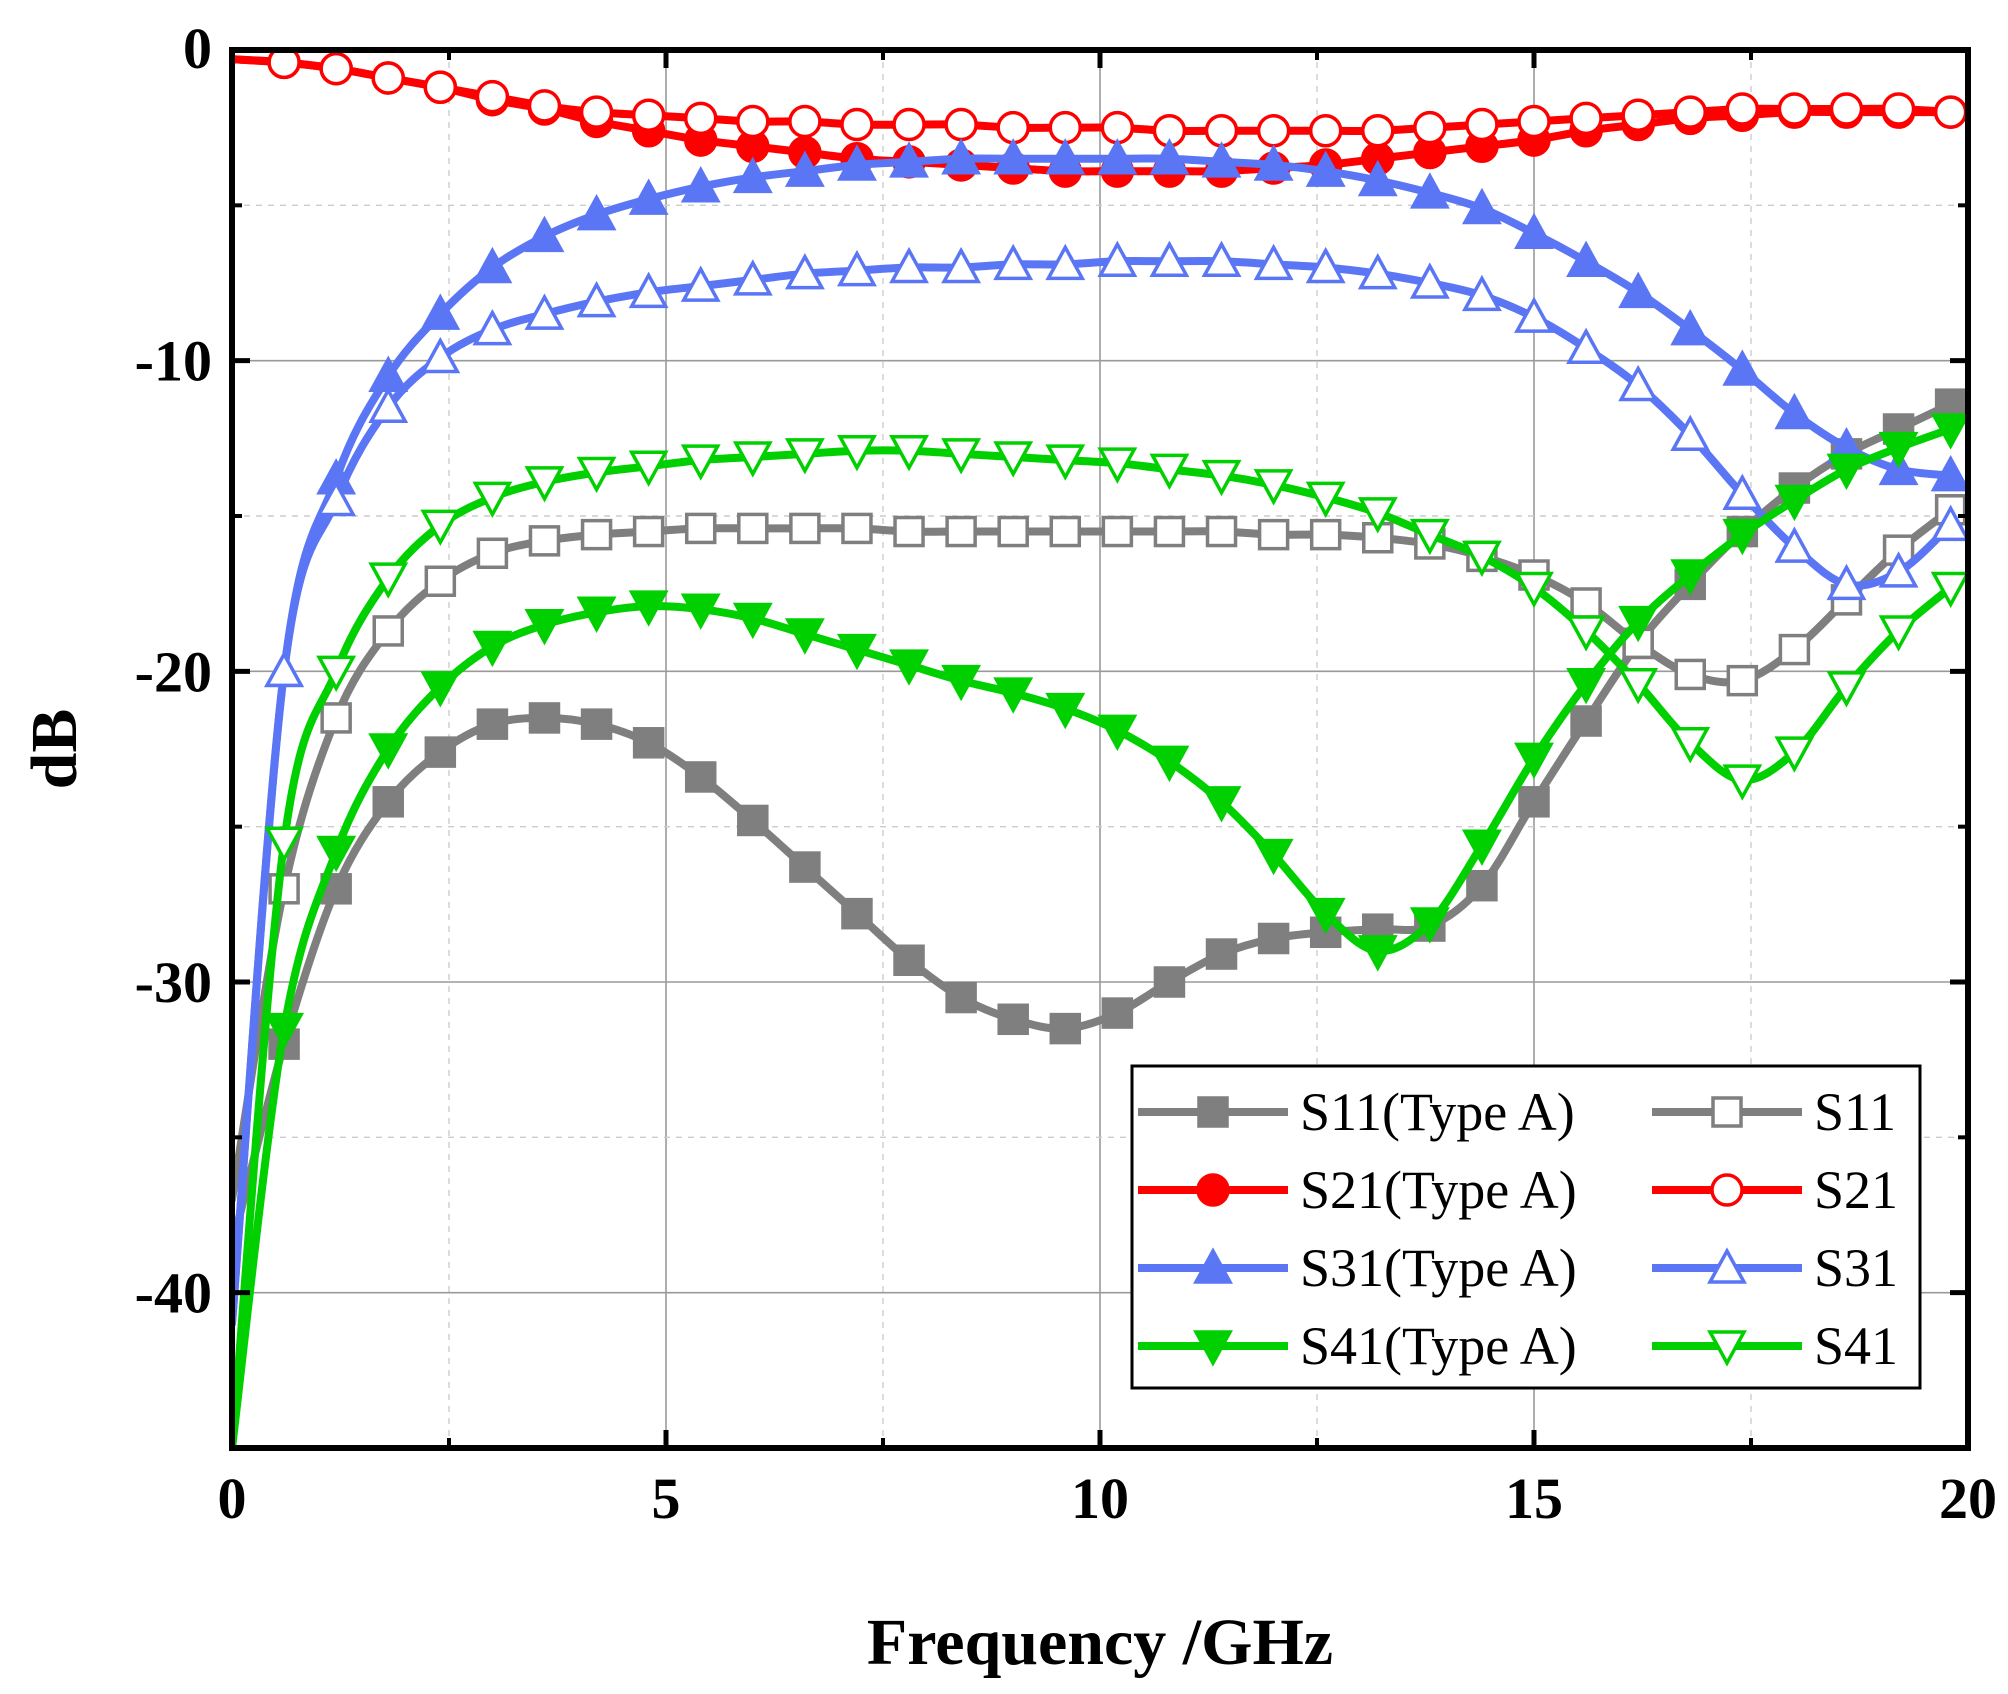  What do you see at coordinates (1856, 1268) in the screenshot?
I see `legend-label: S31` at bounding box center [1856, 1268].